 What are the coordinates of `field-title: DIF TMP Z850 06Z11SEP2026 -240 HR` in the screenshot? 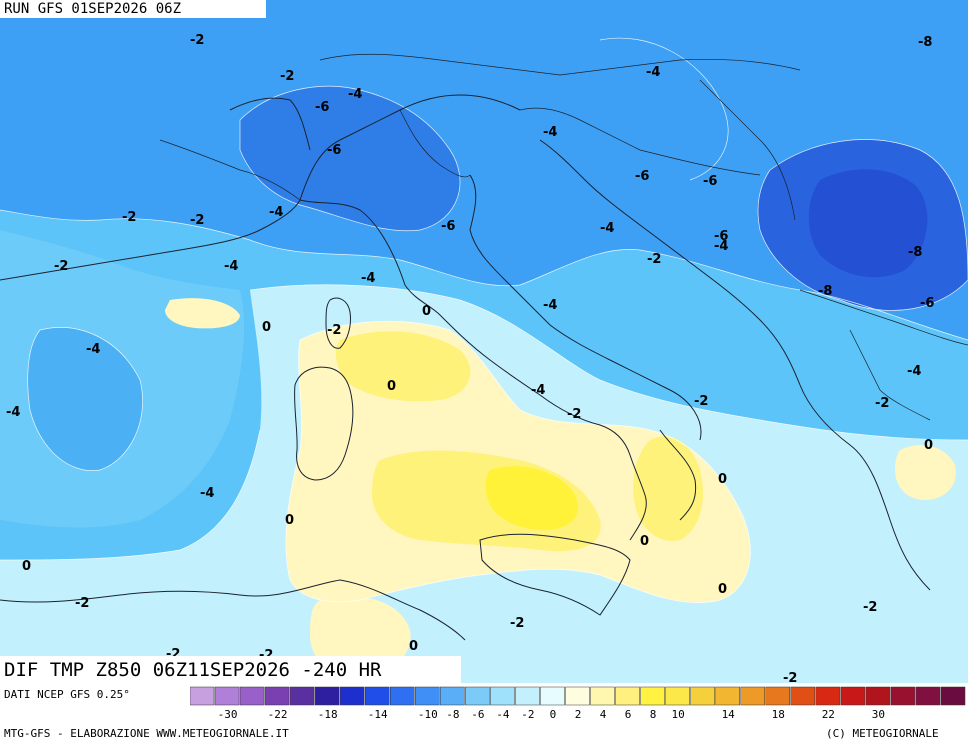 It's located at (230, 670).